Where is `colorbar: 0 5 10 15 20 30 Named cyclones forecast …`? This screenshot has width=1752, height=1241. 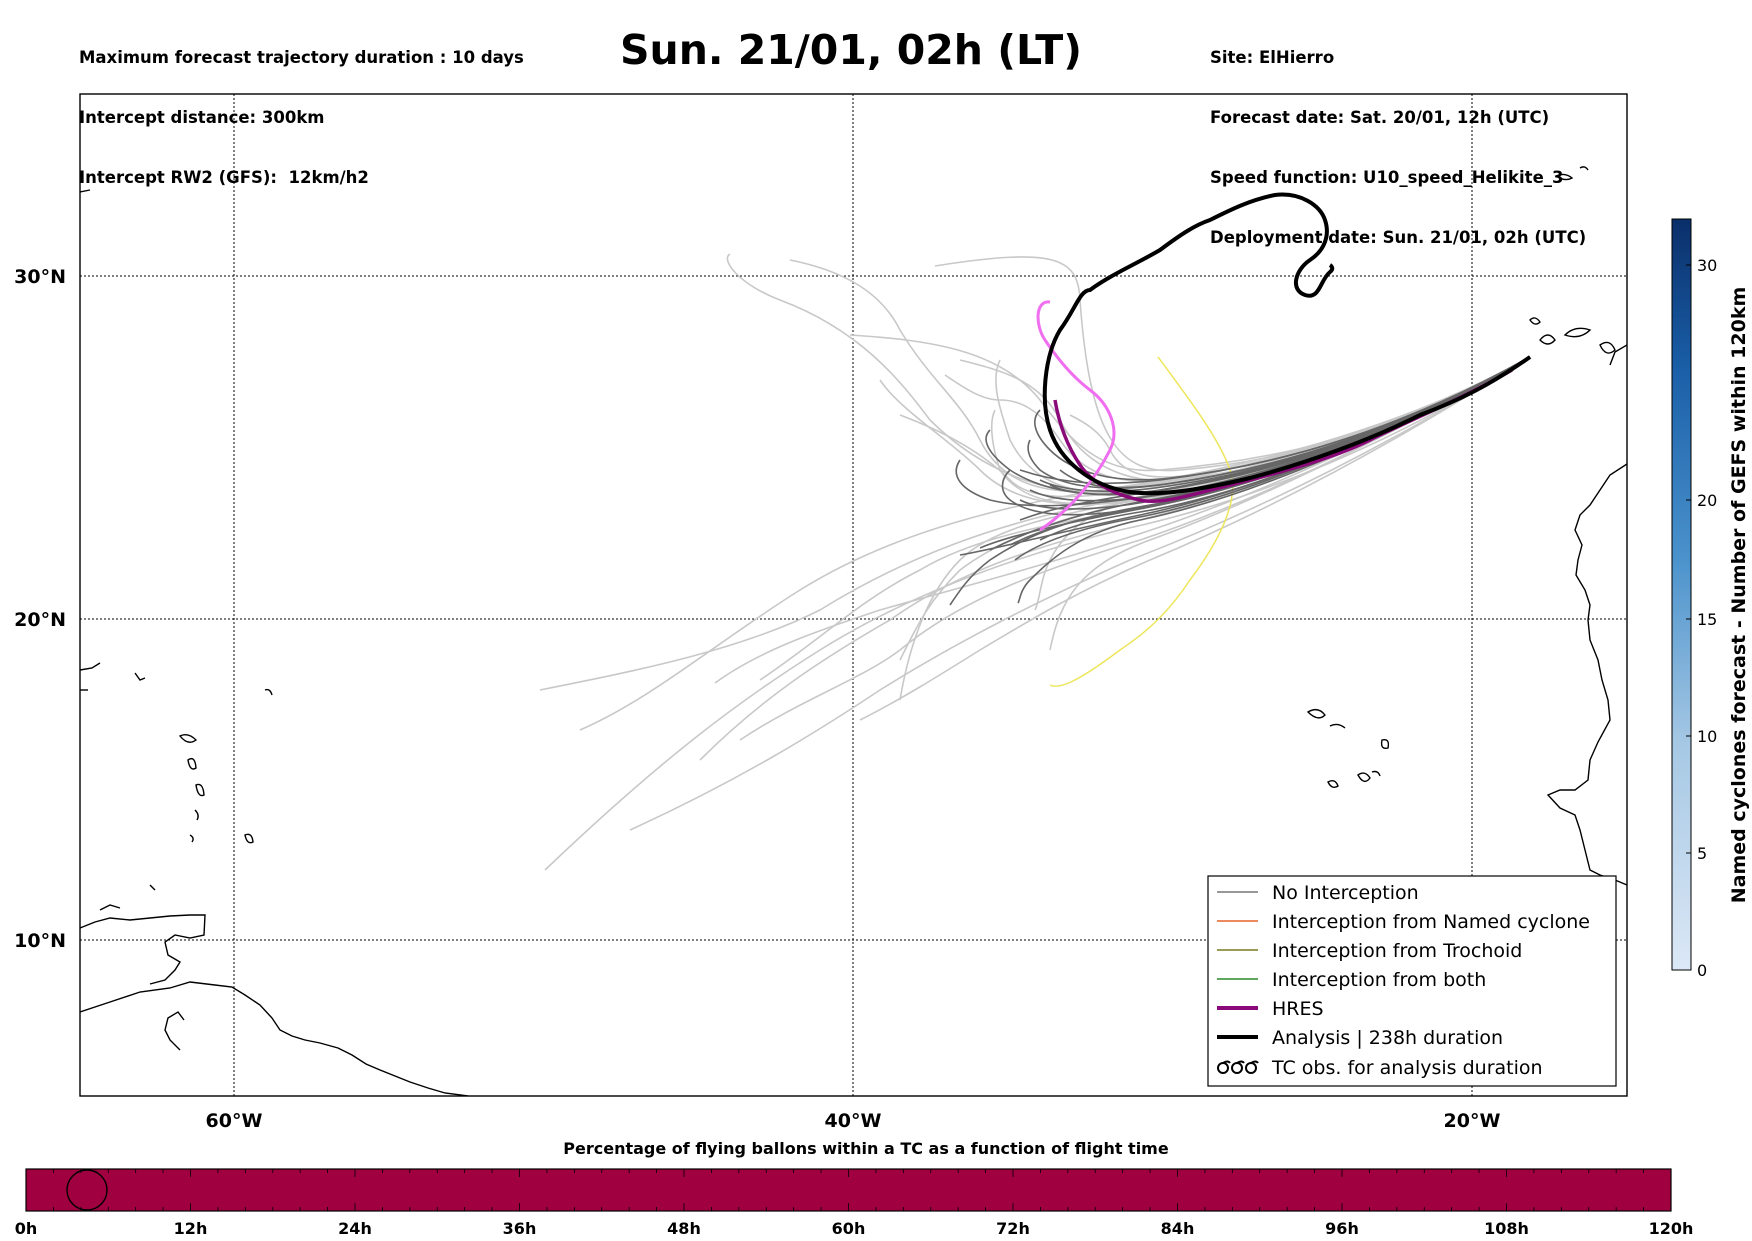
colorbar: 0 5 10 15 20 30 Named cyclones forecast … is located at coordinates (1710, 599).